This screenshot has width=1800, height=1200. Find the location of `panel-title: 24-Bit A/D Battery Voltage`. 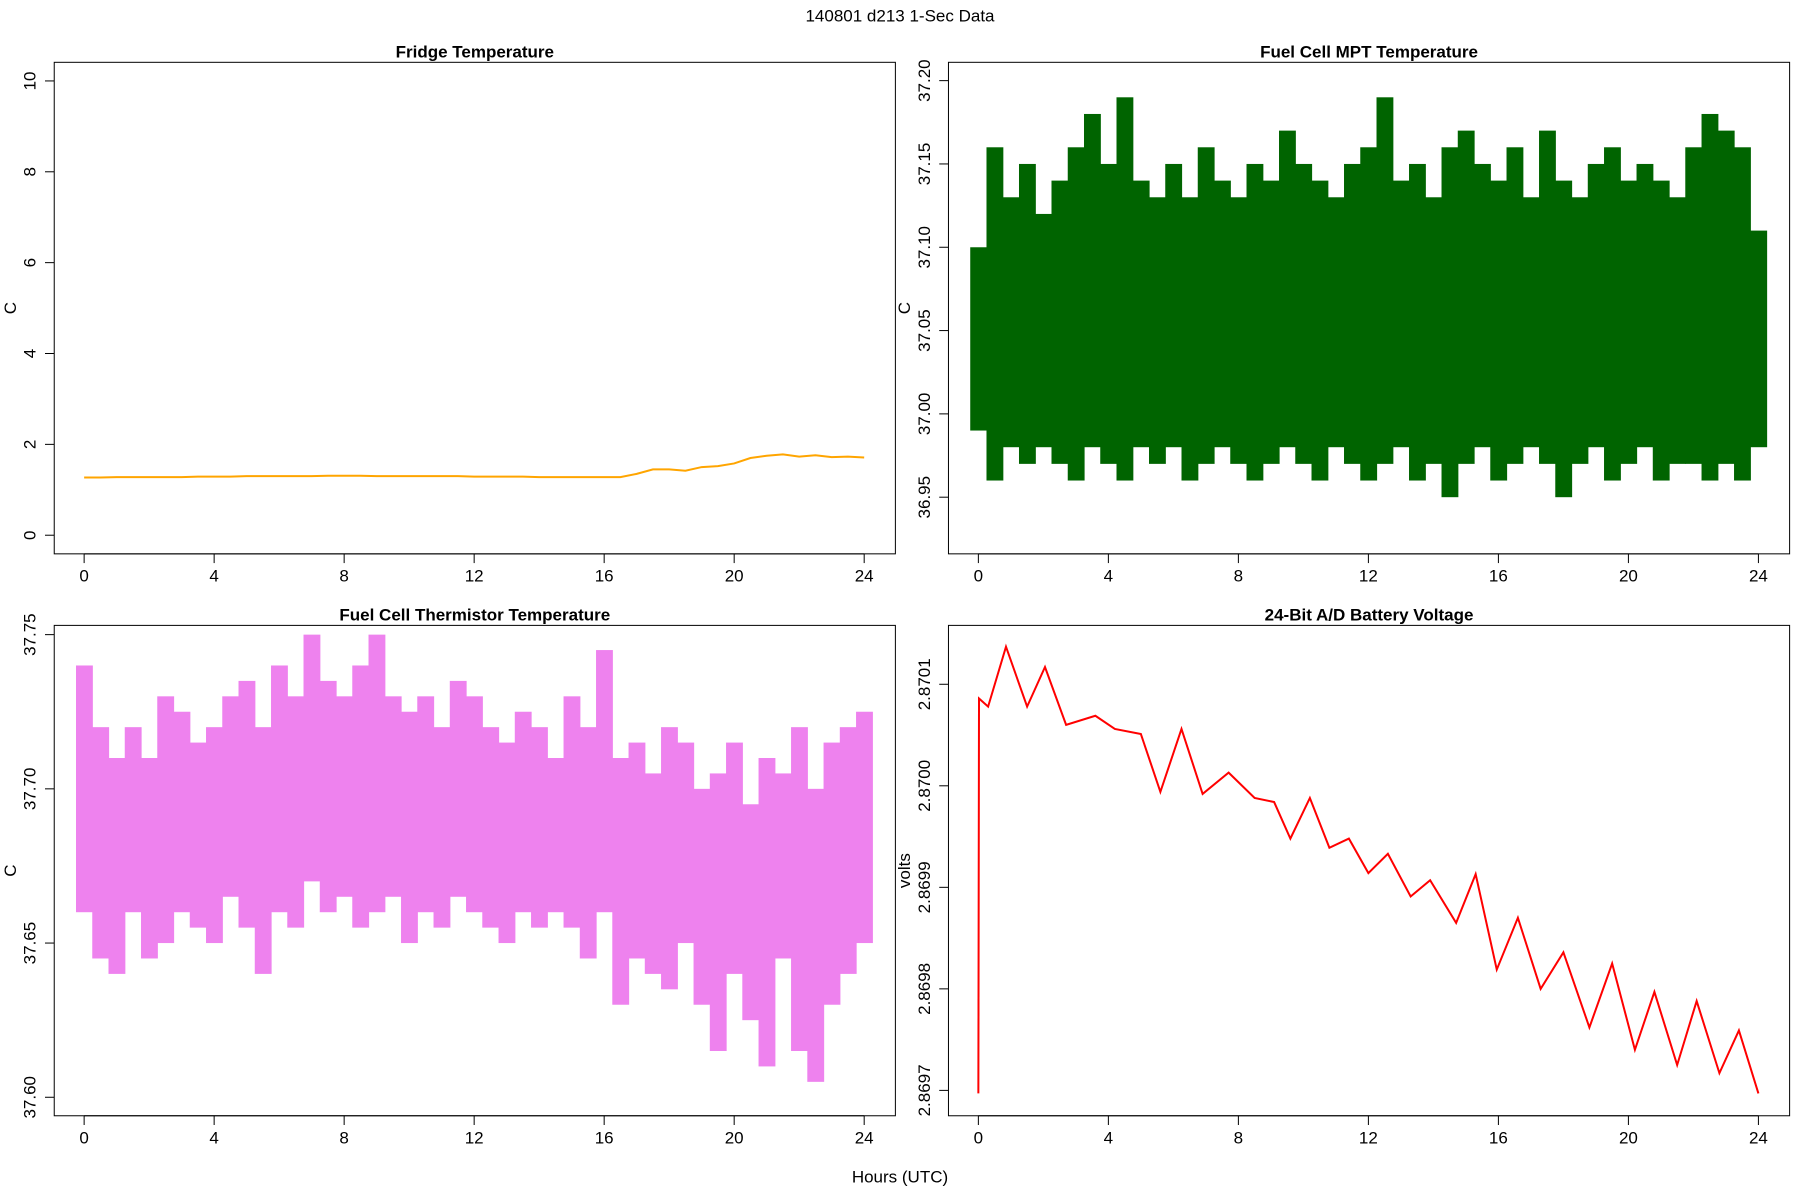

panel-title: 24-Bit A/D Battery Voltage is located at coordinates (1369, 615).